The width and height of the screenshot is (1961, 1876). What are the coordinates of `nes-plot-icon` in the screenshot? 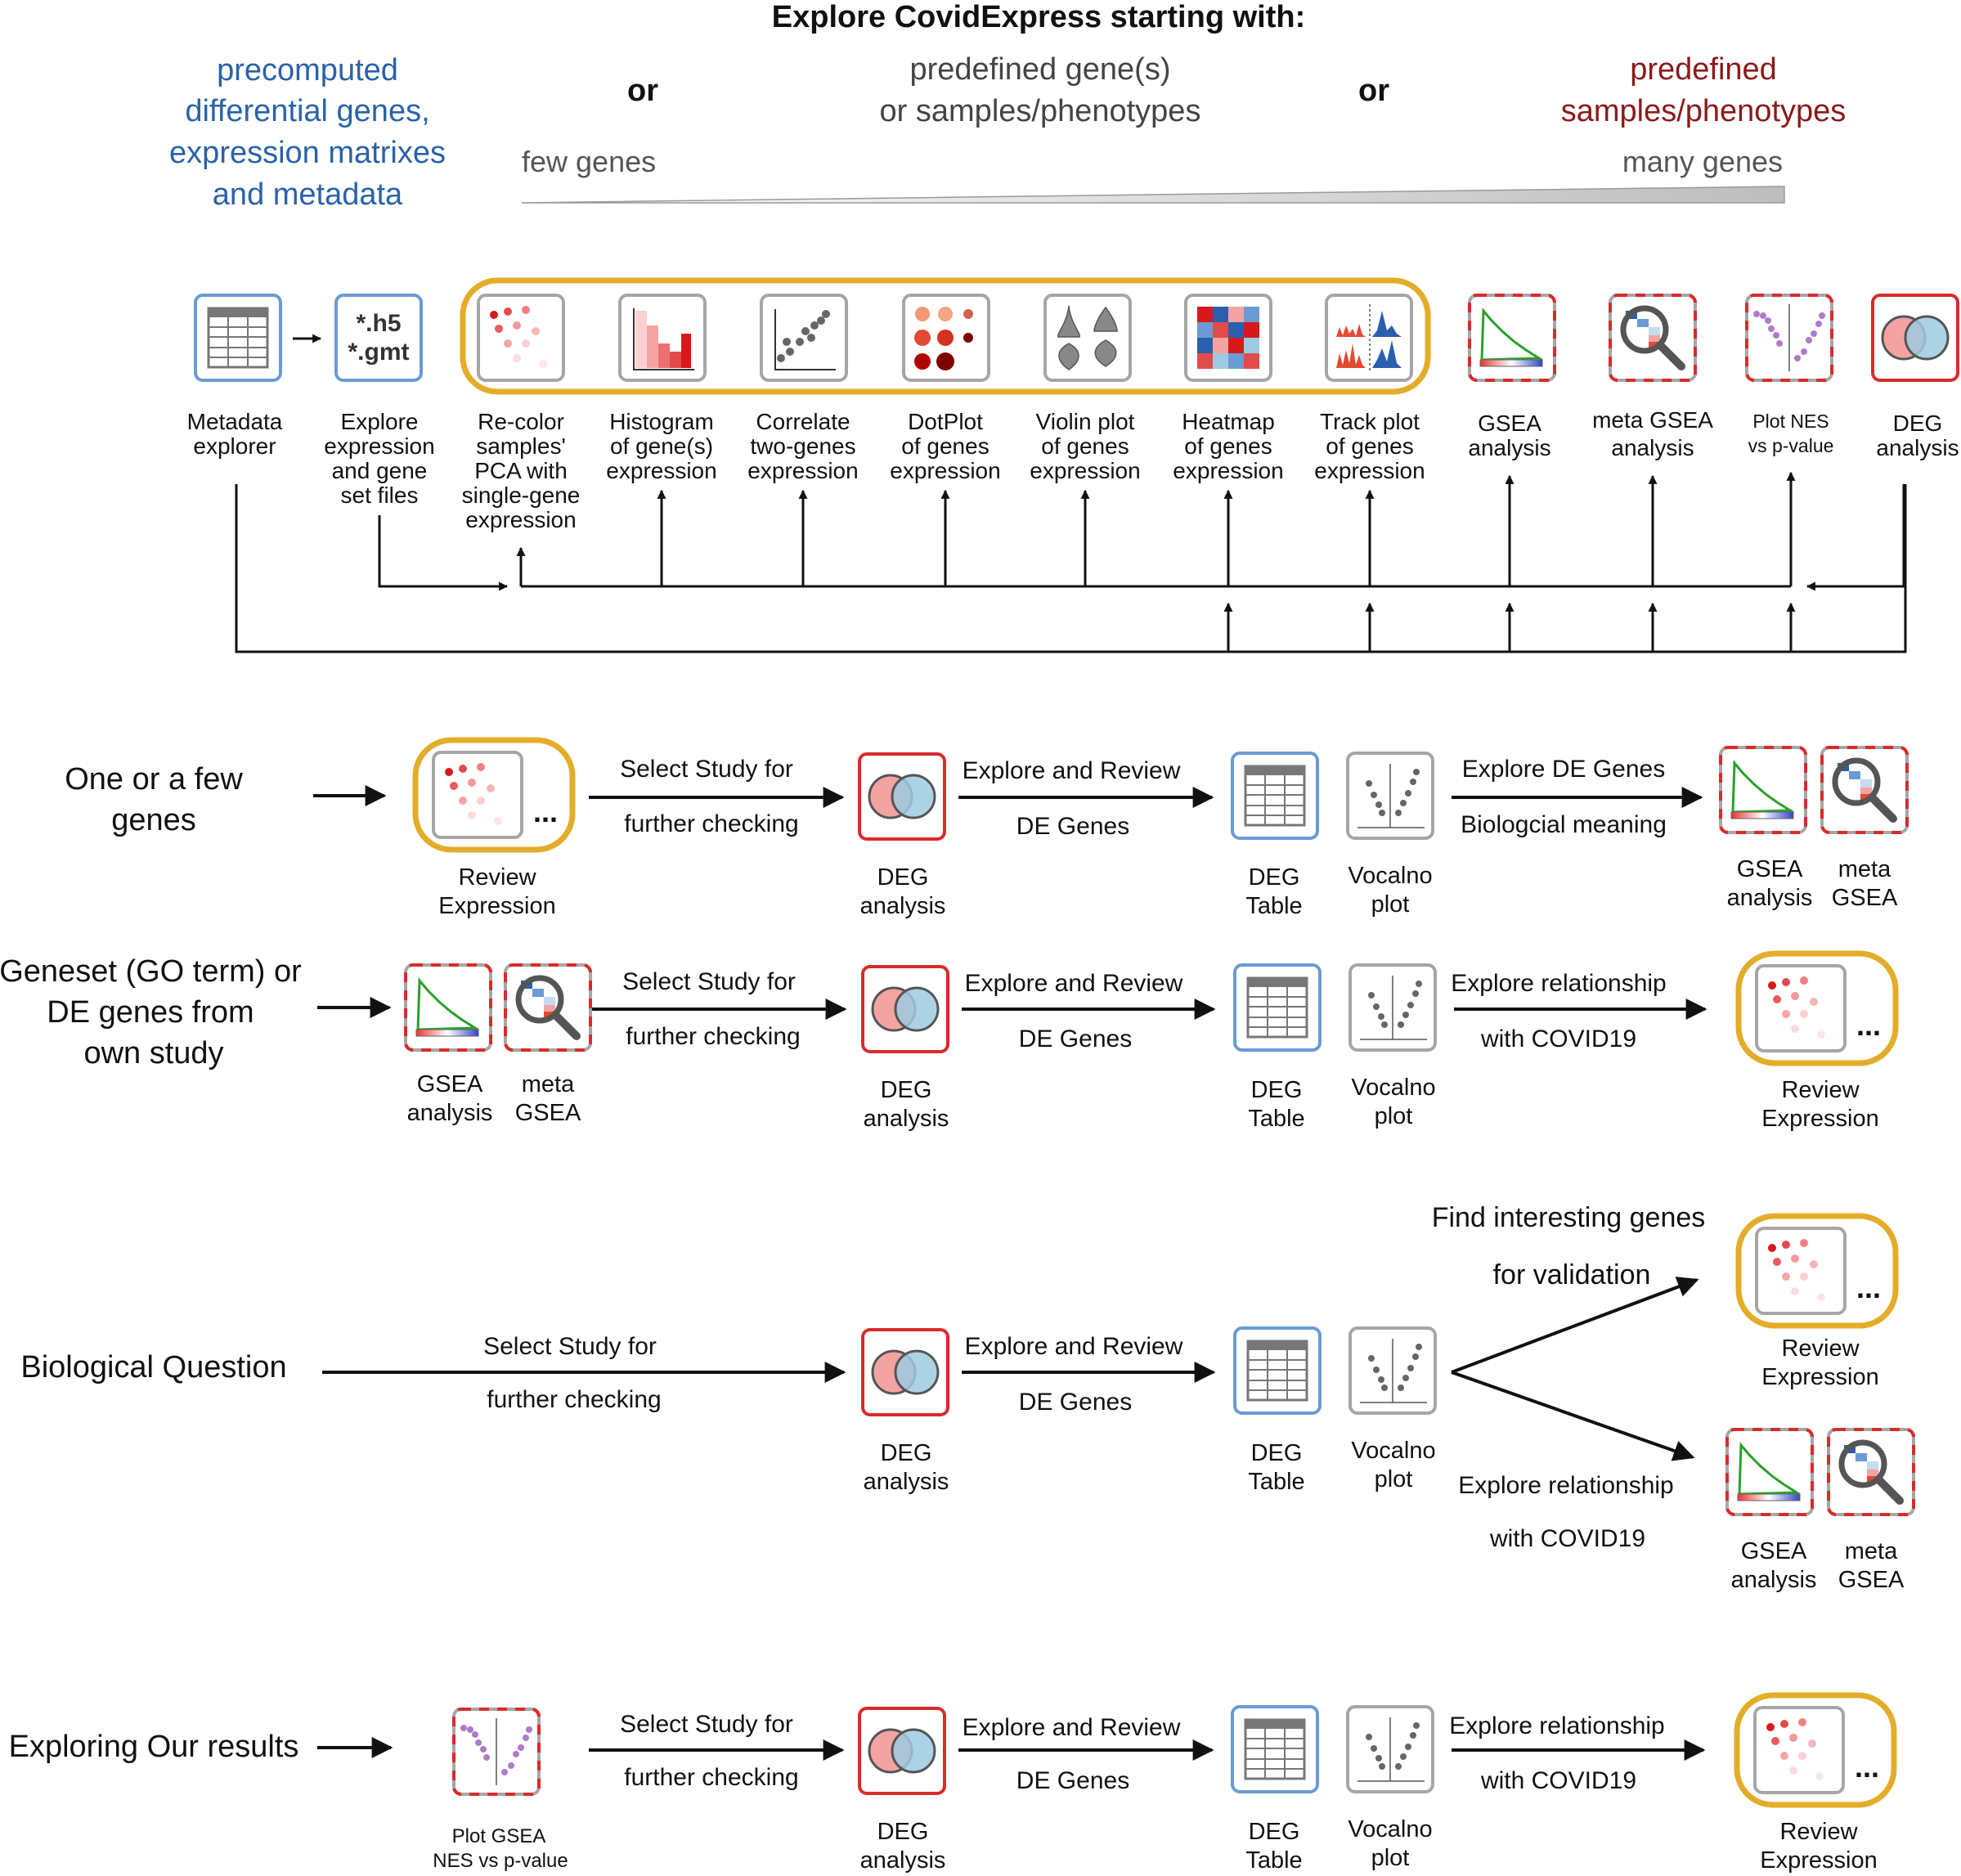 It's located at (1789, 337).